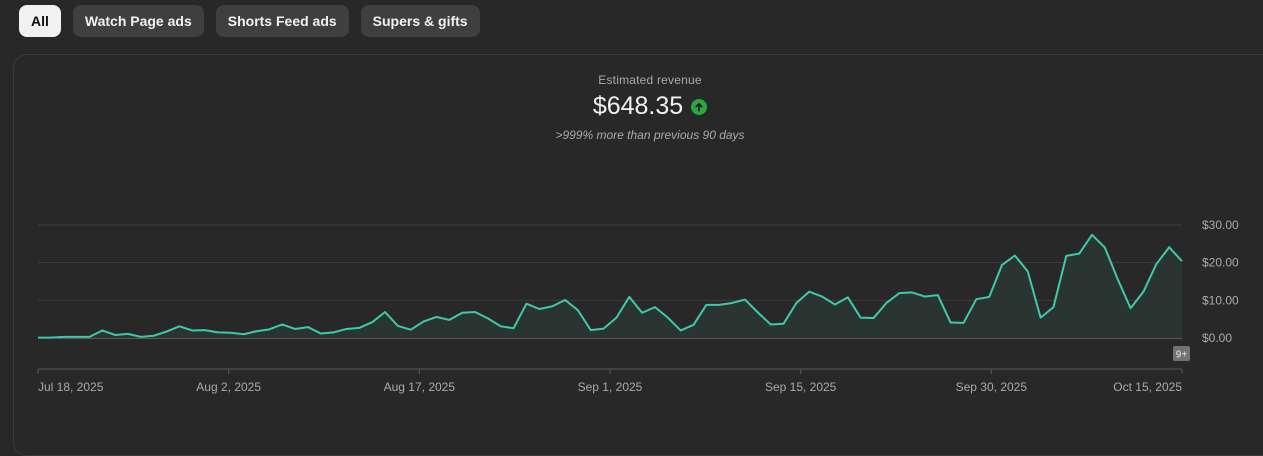 The image size is (1263, 456). I want to click on more-annotations-badge: 9+, so click(1181, 353).